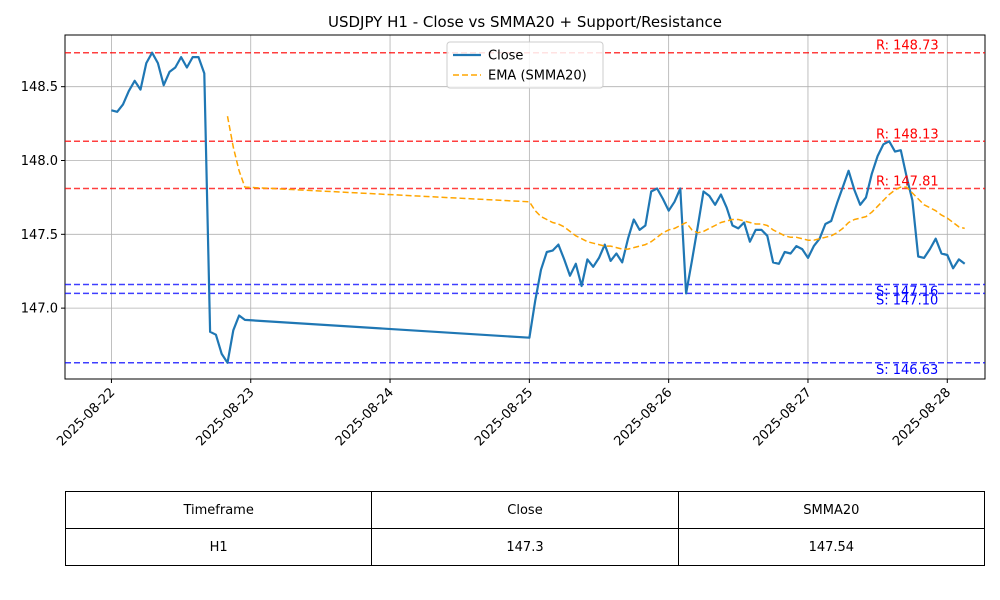 The width and height of the screenshot is (1000, 600). Describe the element at coordinates (831, 547) in the screenshot. I see `table-cell: 147.54` at that location.